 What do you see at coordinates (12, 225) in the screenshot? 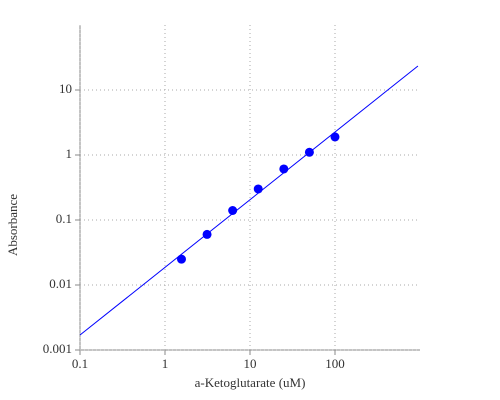
I see `y-axis-title: Absorbance` at bounding box center [12, 225].